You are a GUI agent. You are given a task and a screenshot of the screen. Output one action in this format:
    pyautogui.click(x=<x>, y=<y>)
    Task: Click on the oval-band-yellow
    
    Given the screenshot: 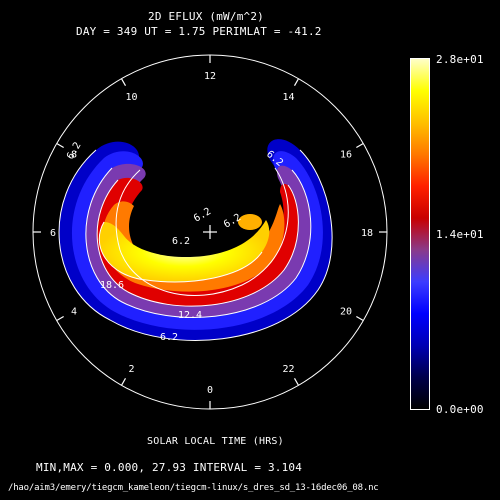 What is the action you would take?
    pyautogui.click(x=184, y=251)
    